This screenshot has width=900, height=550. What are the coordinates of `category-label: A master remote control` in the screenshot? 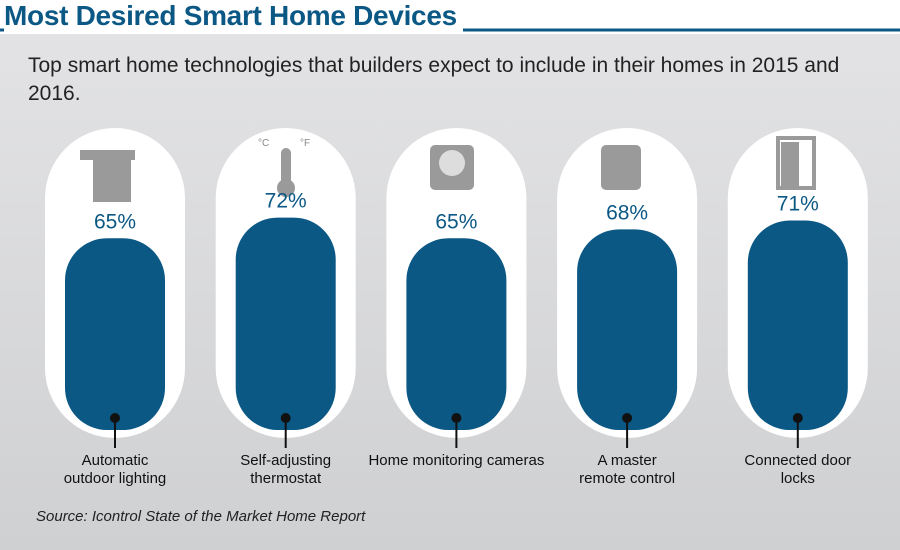 It's located at (627, 469).